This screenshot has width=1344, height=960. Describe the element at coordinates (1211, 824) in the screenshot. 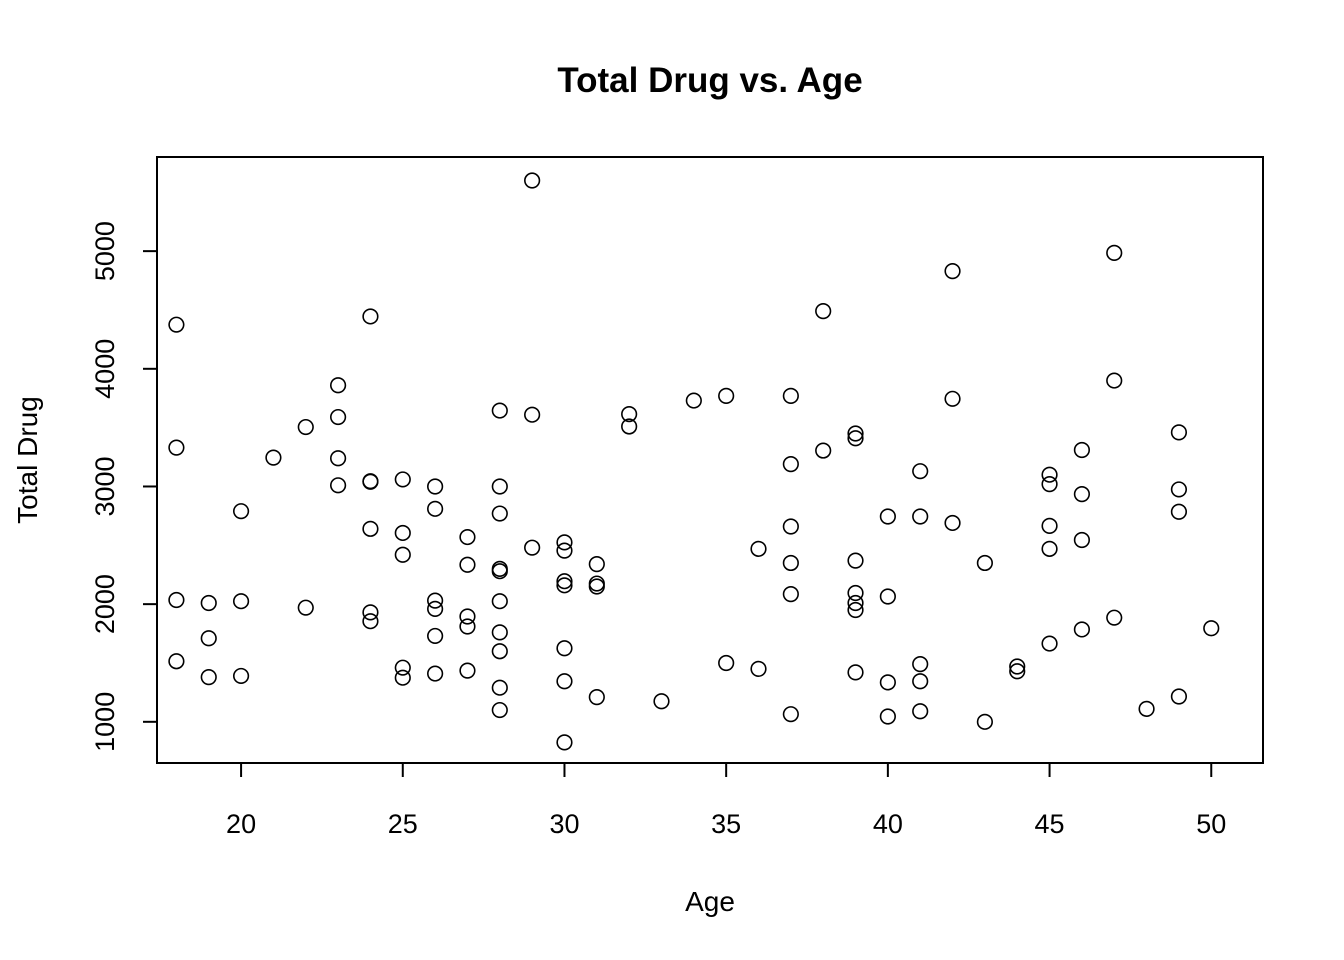

I see `x-tick-label: 50` at that location.